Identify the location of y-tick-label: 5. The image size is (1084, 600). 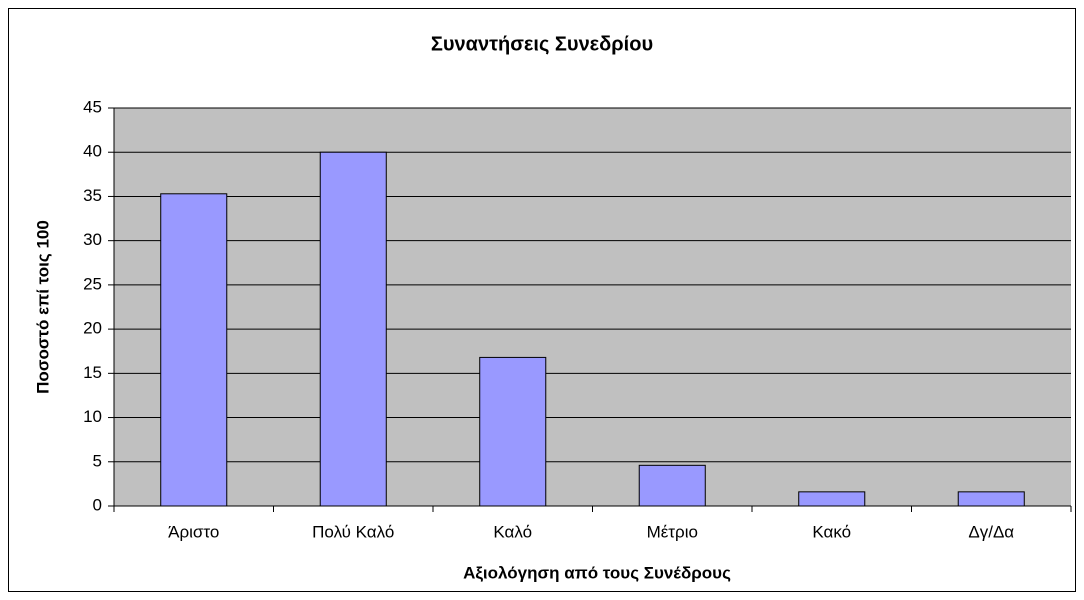
(97, 460).